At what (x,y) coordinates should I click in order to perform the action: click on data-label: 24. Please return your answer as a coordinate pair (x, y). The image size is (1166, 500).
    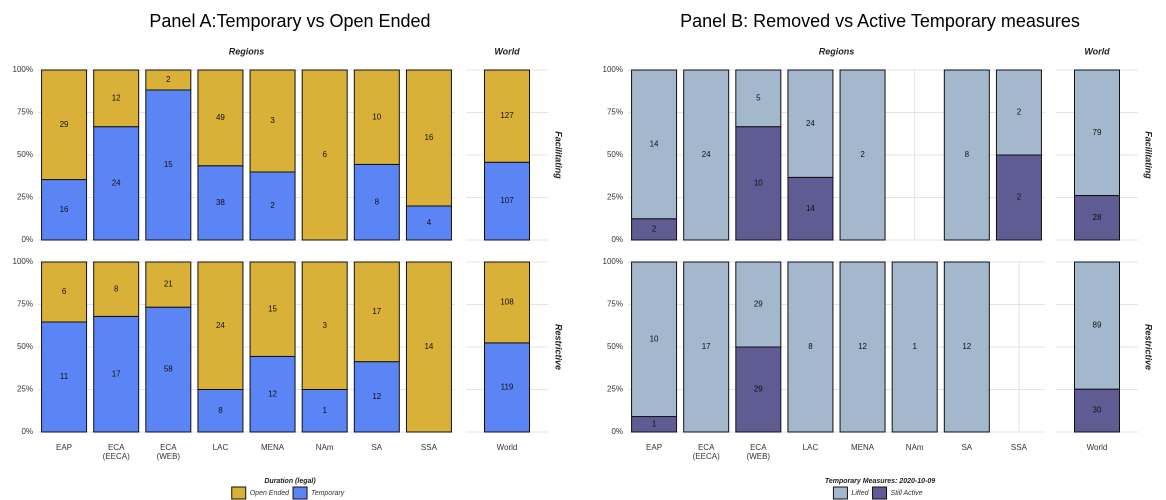
    Looking at the image, I should click on (116, 182).